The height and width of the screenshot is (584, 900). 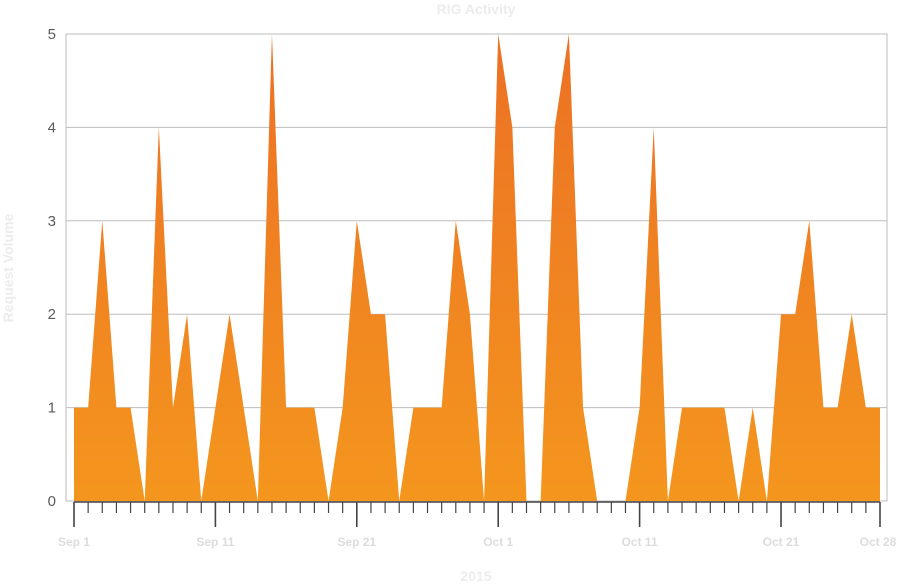 I want to click on x-tick-label: Oct 28, so click(x=878, y=542).